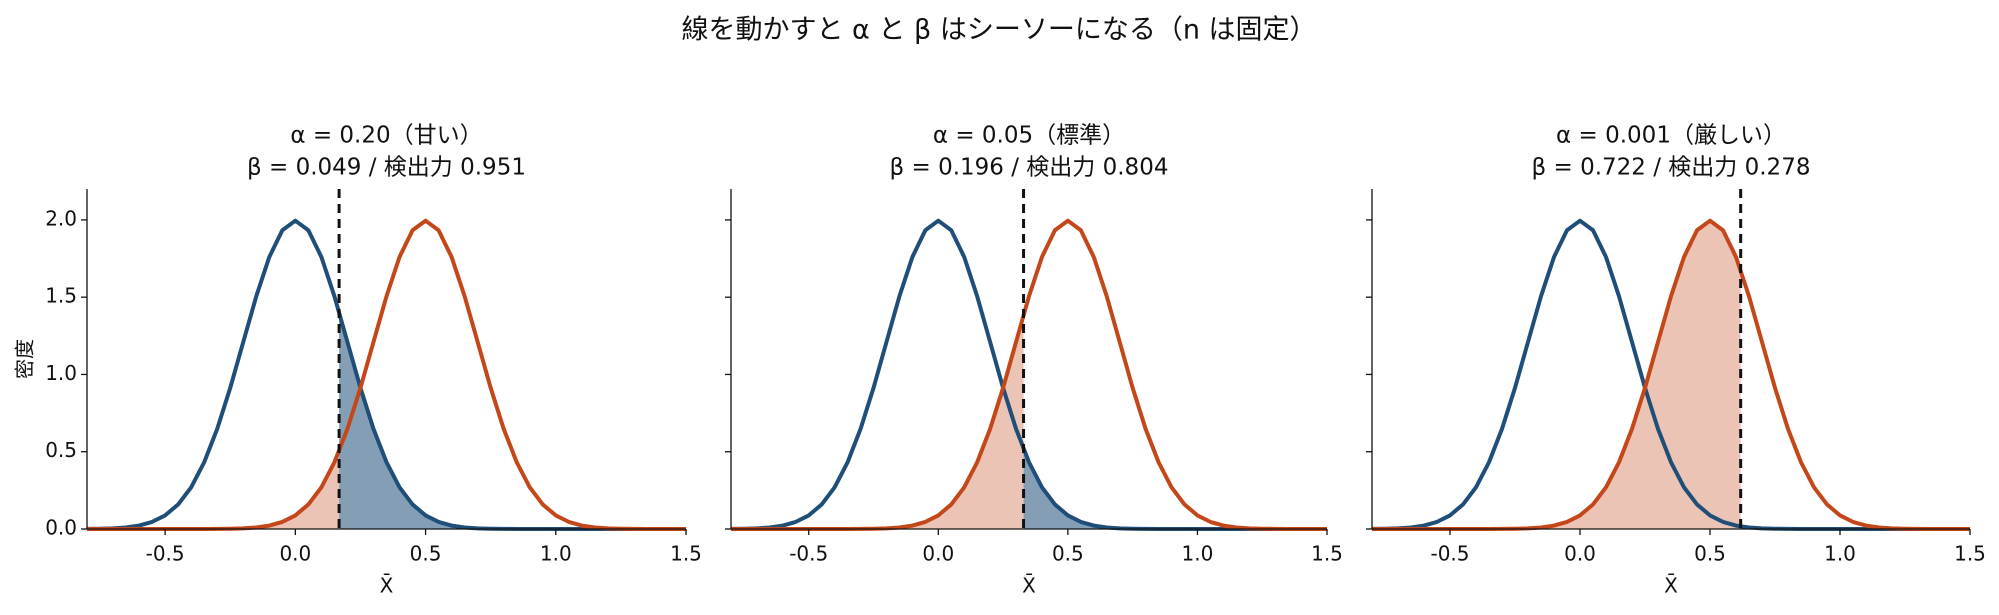 Image resolution: width=1999 pixels, height=615 pixels. Describe the element at coordinates (386, 168) in the screenshot. I see `subplot-title: β = 0.049 / 検出力 0.951` at that location.